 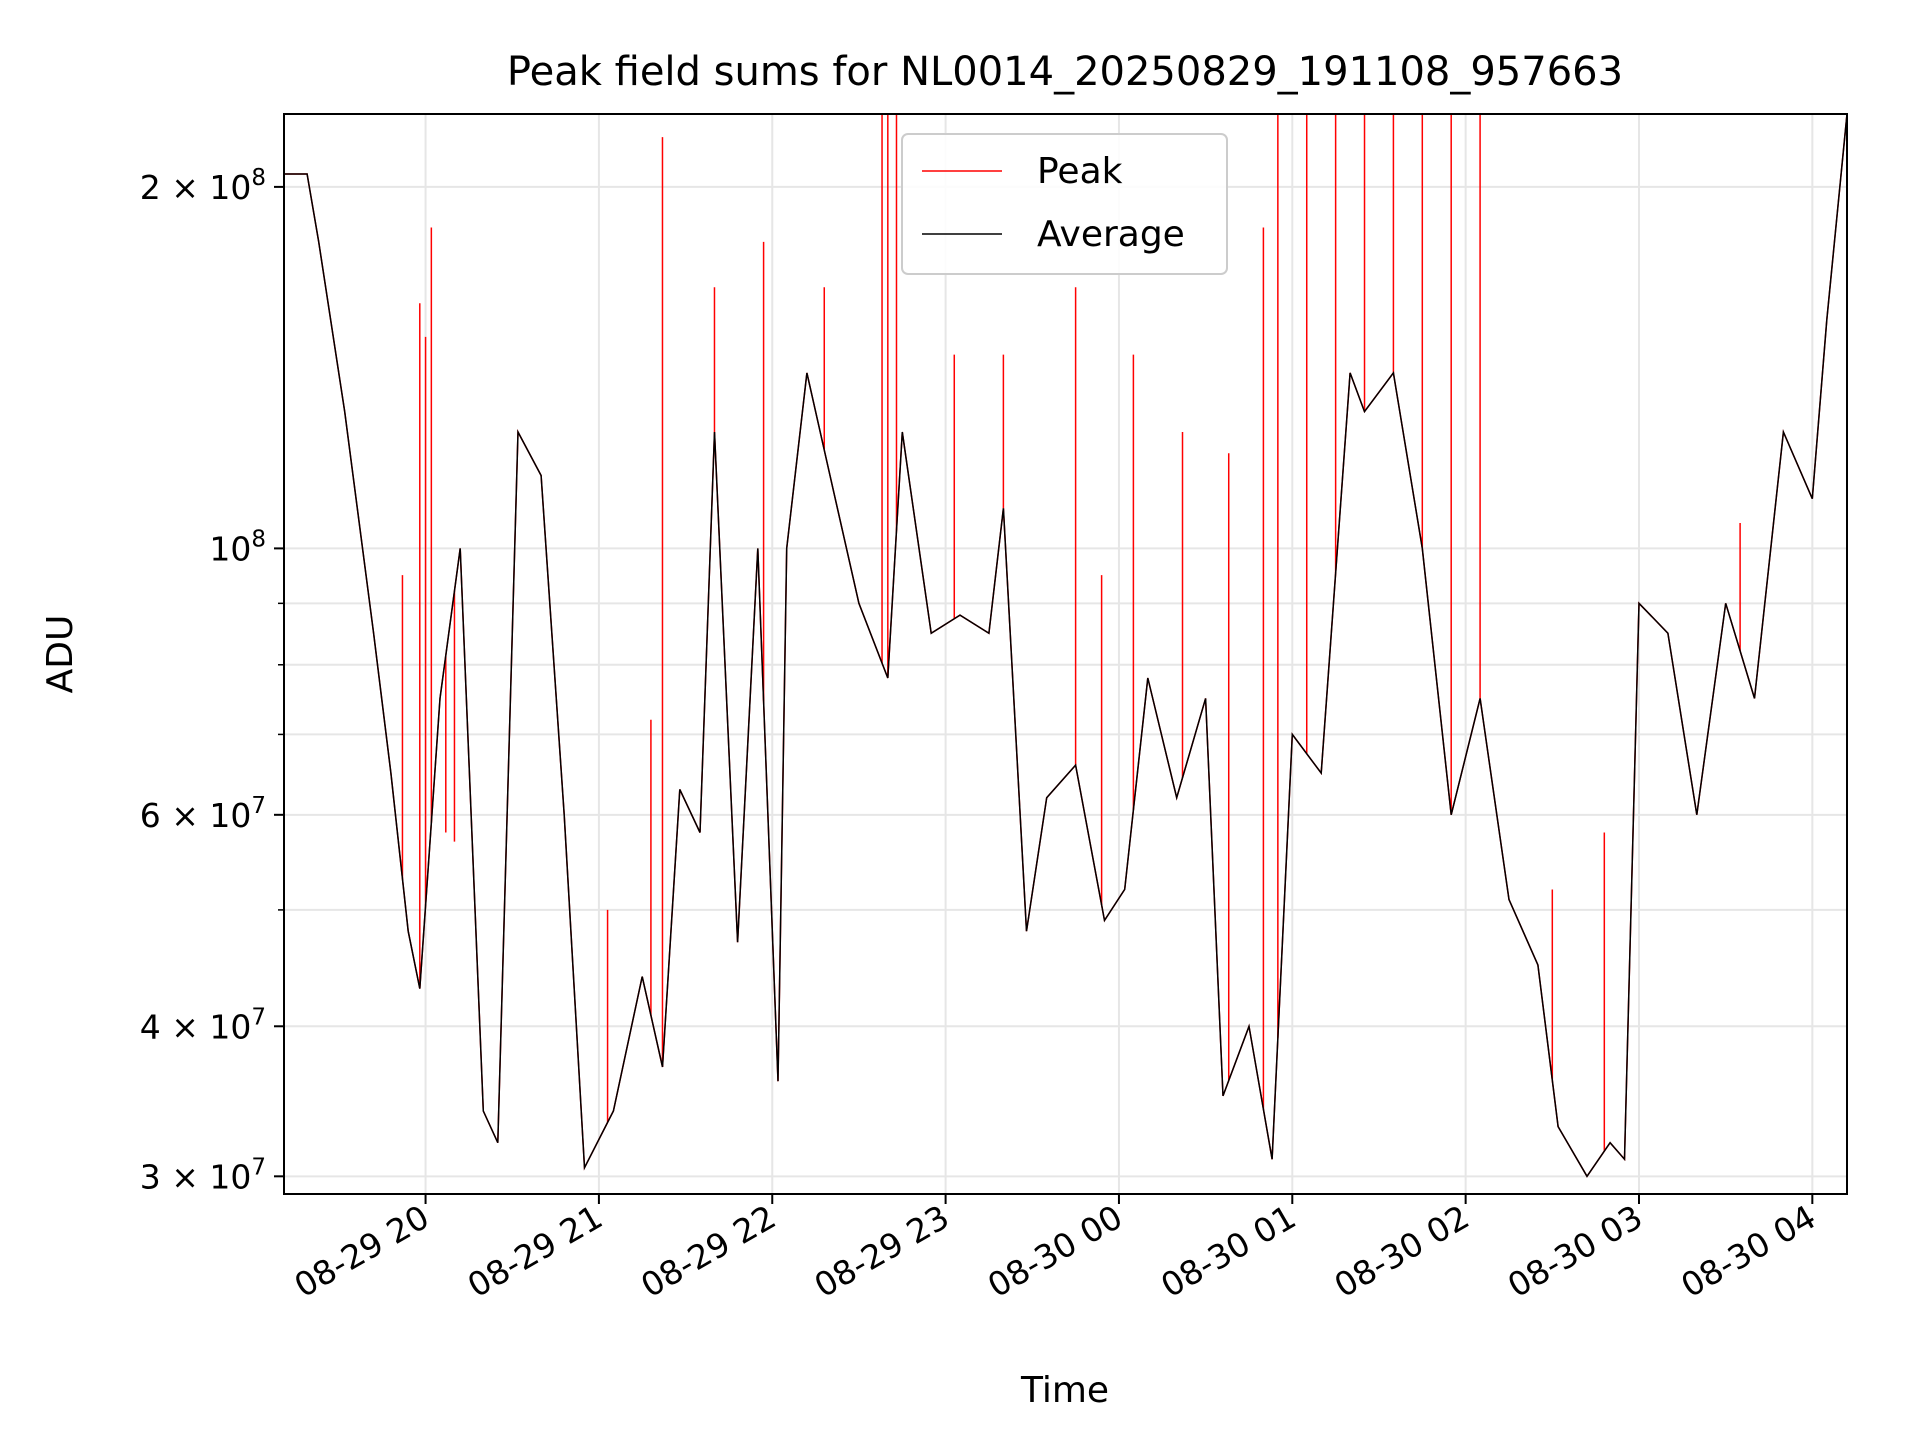 I want to click on y-axis-label: ADU, so click(x=60, y=654).